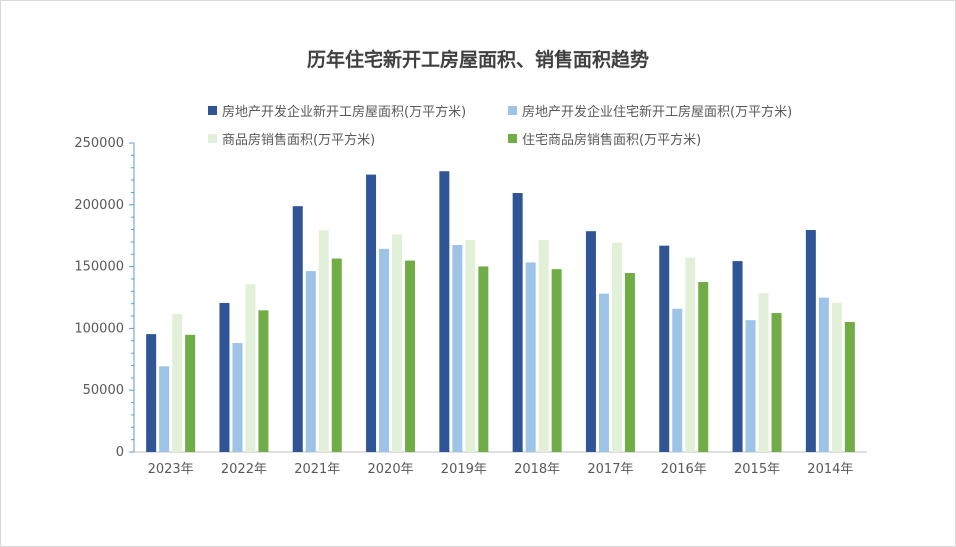 This screenshot has height=547, width=956. What do you see at coordinates (757, 469) in the screenshot?
I see `x-tick-label: 2015年` at bounding box center [757, 469].